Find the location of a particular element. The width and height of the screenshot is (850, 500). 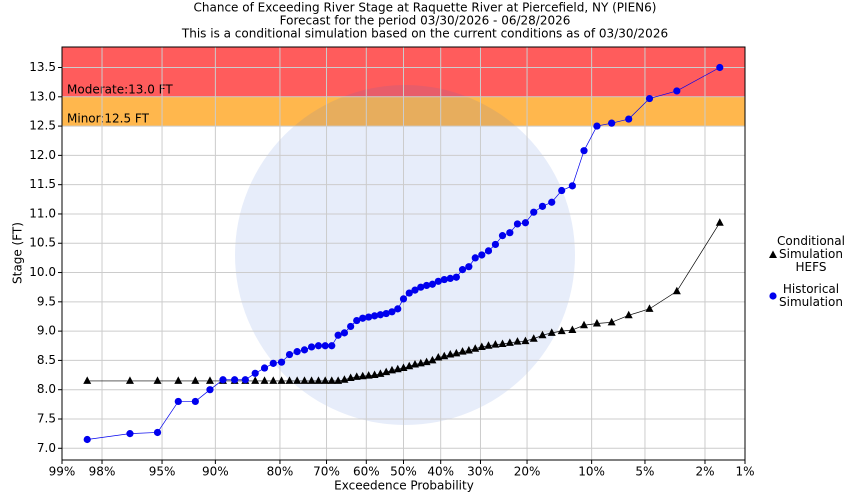

y-tick-label: 12.0 is located at coordinates (42, 155).